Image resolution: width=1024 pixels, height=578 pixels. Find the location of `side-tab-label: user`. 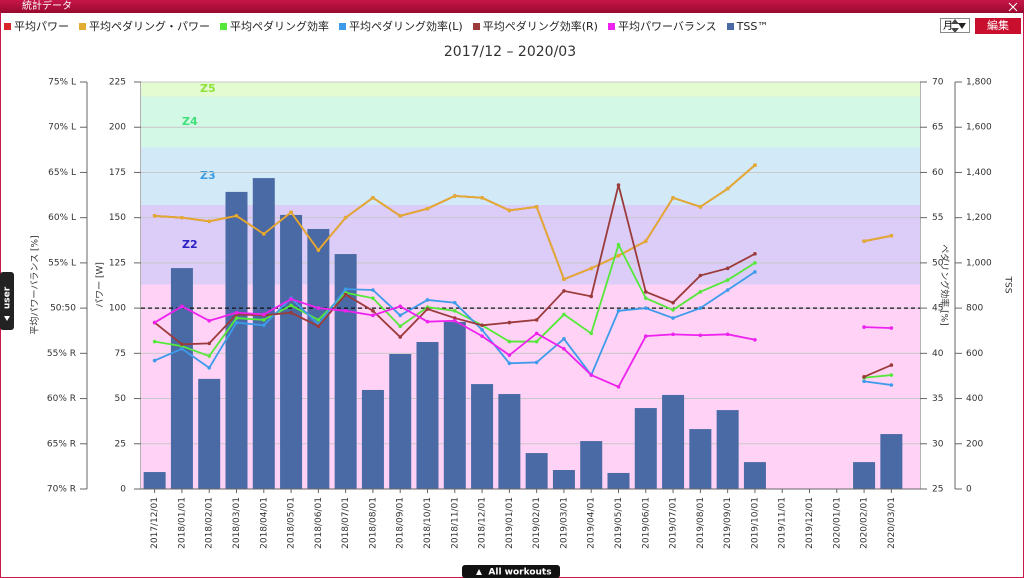

side-tab-label: user is located at coordinates (8, 297).